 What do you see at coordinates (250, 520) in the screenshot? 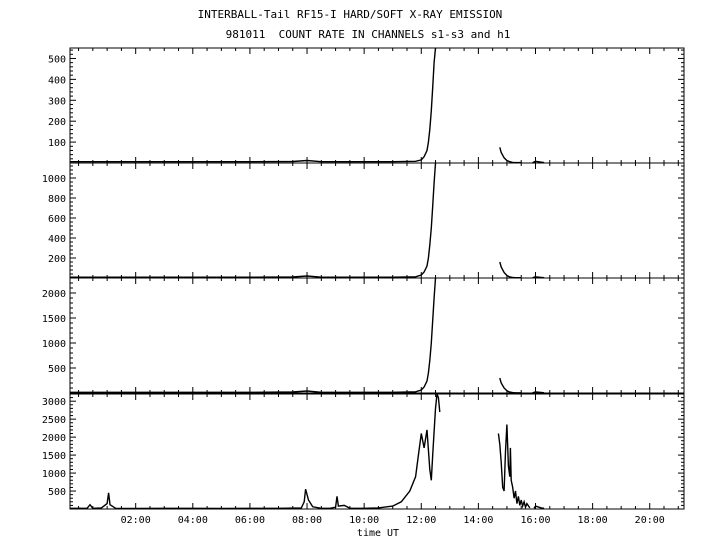
I see `x-tick-label: 06:00` at bounding box center [250, 520].